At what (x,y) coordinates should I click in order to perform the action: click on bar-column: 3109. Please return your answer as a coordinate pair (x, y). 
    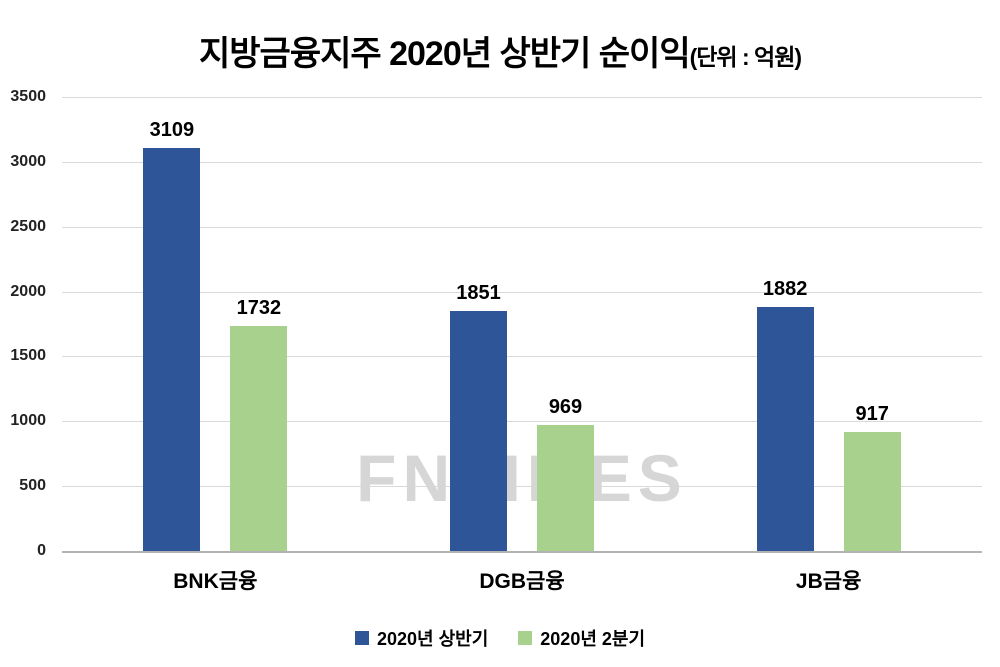
    Looking at the image, I should click on (172, 324).